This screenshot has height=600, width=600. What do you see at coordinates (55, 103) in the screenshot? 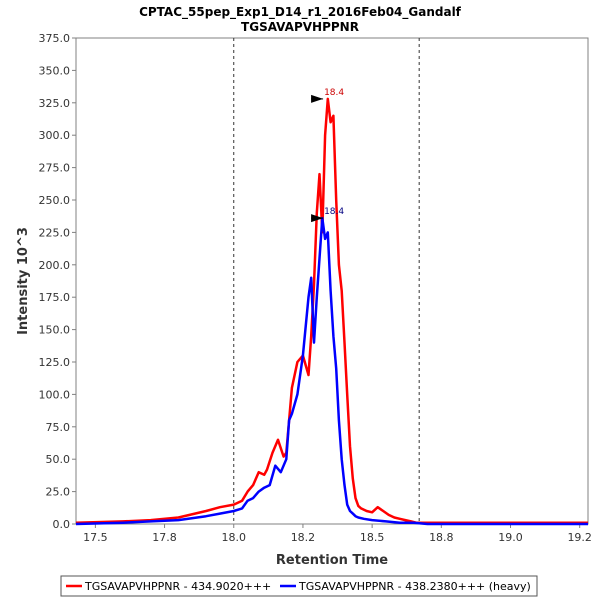
I see `y-tick-label: 325.0` at bounding box center [55, 103].